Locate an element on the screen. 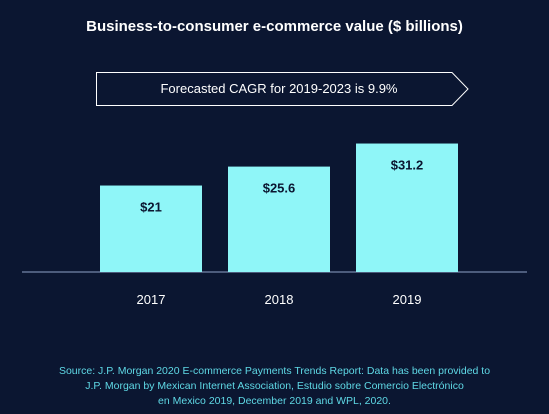 The width and height of the screenshot is (549, 414). x-tick-label-2017: 2017 is located at coordinates (151, 299).